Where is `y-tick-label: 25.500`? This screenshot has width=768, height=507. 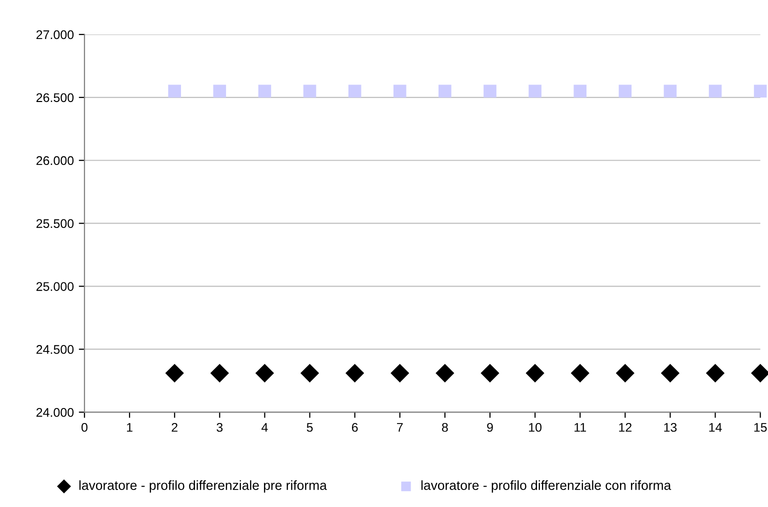 y-tick-label: 25.500 is located at coordinates (55, 223).